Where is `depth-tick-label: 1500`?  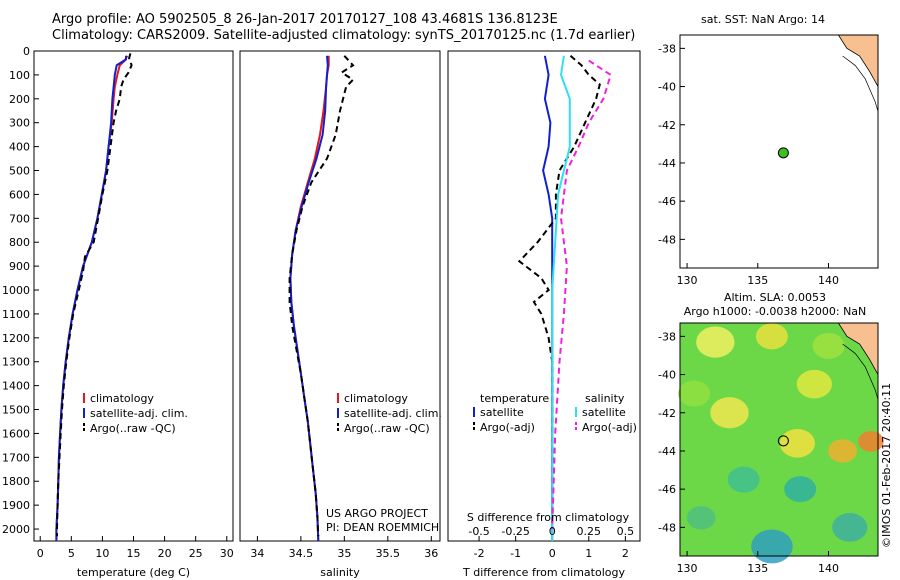
depth-tick-label: 1500 is located at coordinates (16, 410).